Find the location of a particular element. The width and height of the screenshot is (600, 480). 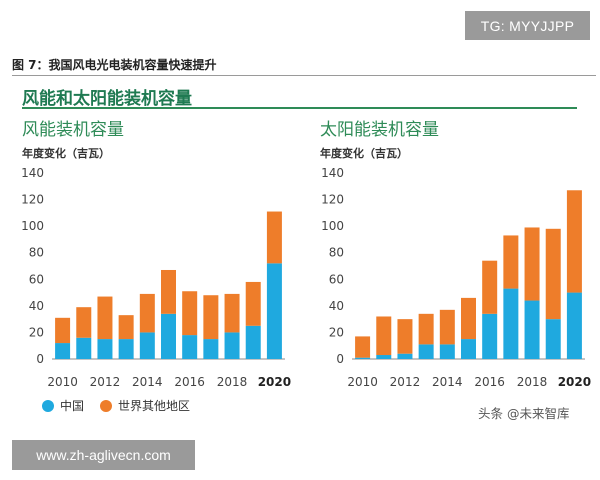

solar-bar-rest-of-world-2014 is located at coordinates (447, 327).